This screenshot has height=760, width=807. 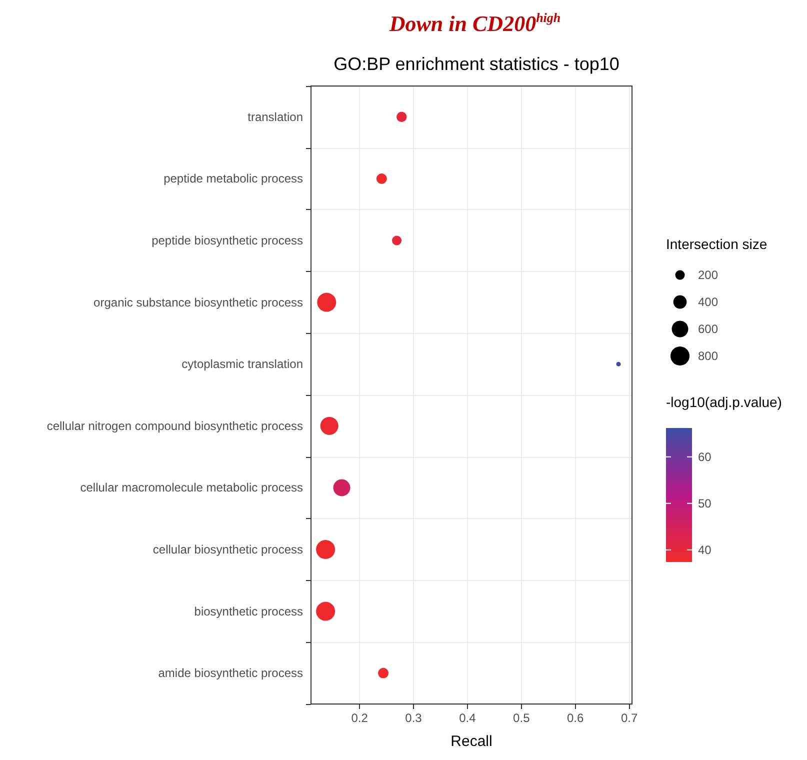 I want to click on color-bar-label: 60, so click(x=705, y=457).